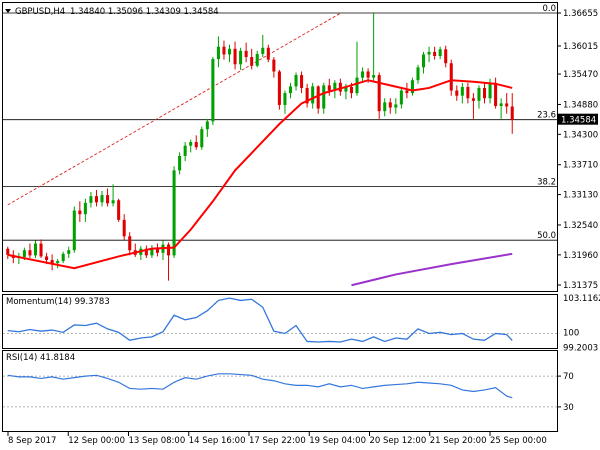  I want to click on fib-level-label: 38.2, so click(546, 183).